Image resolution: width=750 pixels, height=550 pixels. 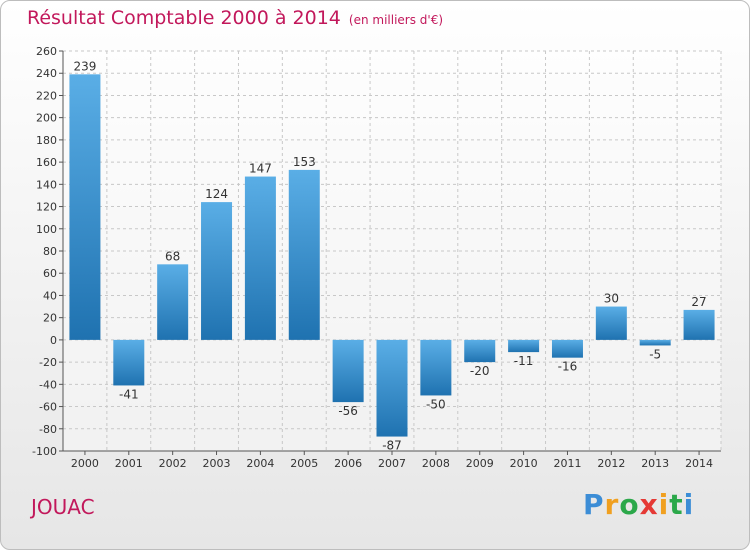 I want to click on bar-2007, so click(x=392, y=388).